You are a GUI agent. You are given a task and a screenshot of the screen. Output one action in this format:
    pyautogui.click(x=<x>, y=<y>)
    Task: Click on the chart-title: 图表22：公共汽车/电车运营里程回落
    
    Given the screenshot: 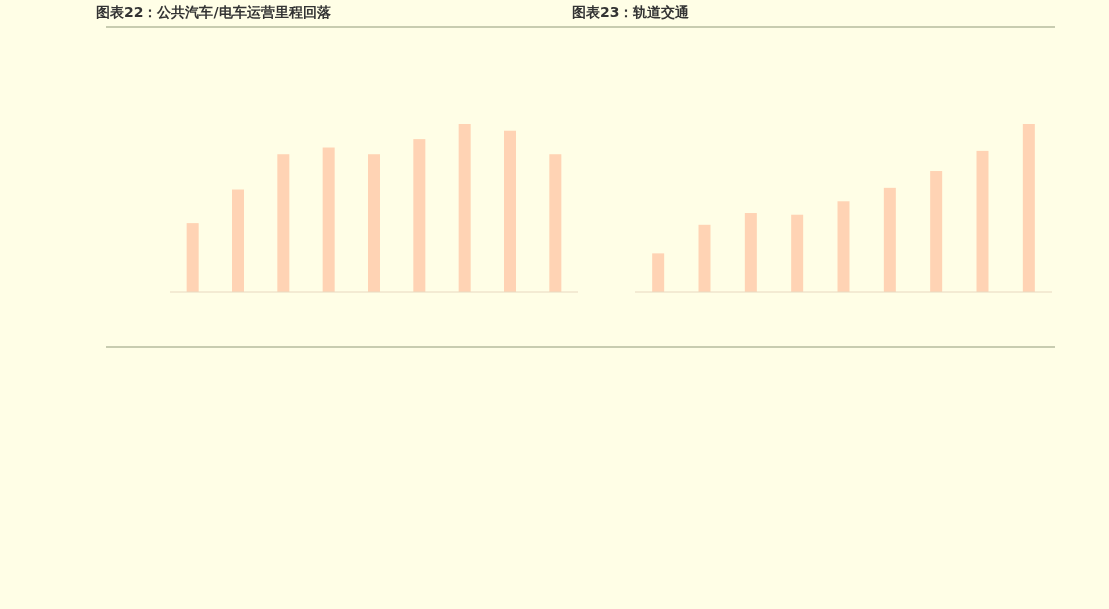 What is the action you would take?
    pyautogui.click(x=214, y=12)
    